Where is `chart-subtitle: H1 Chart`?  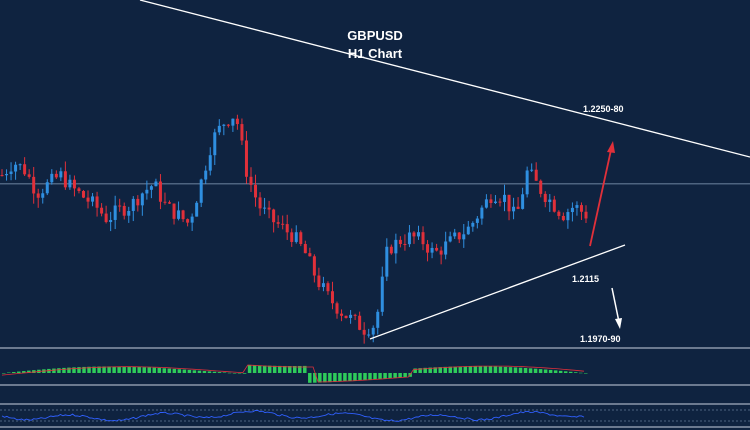
chart-subtitle: H1 Chart is located at coordinates (375, 53).